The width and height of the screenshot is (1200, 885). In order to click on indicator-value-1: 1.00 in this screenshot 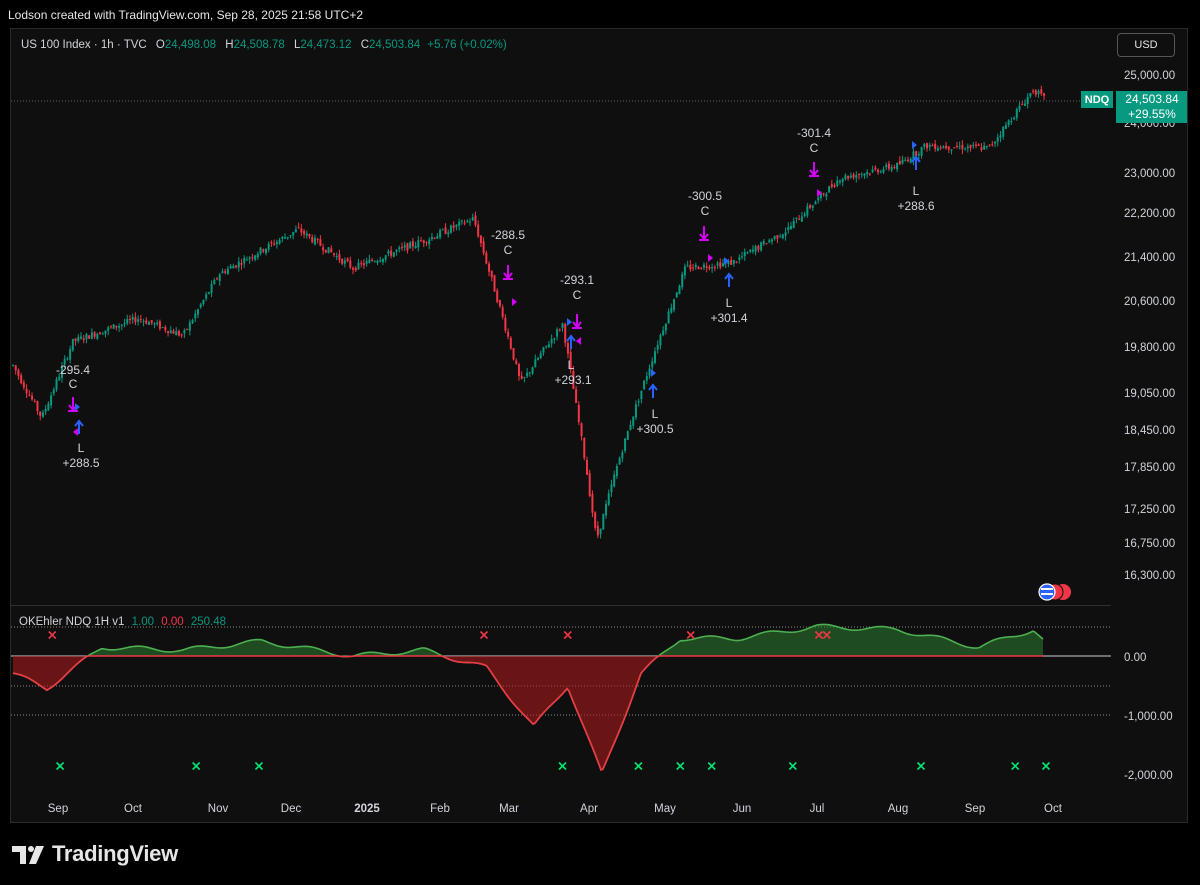, I will do `click(143, 622)`.